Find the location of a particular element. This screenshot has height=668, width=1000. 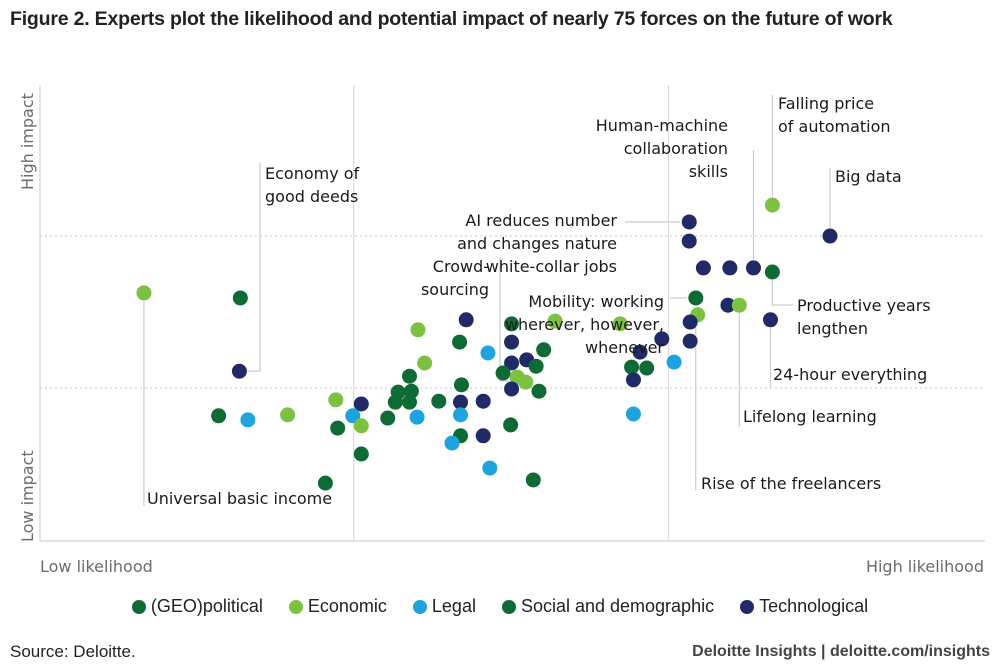

annotation-label: Productive years is located at coordinates (864, 305).